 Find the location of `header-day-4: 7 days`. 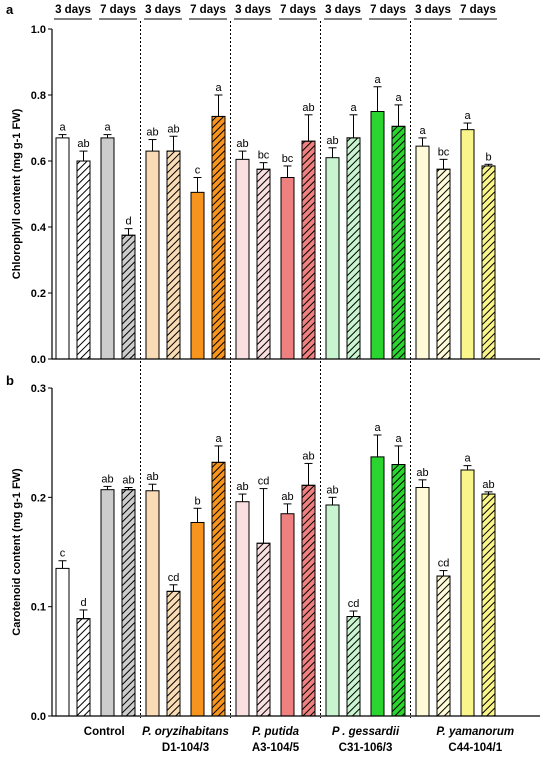

header-day-4: 7 days is located at coordinates (208, 10).